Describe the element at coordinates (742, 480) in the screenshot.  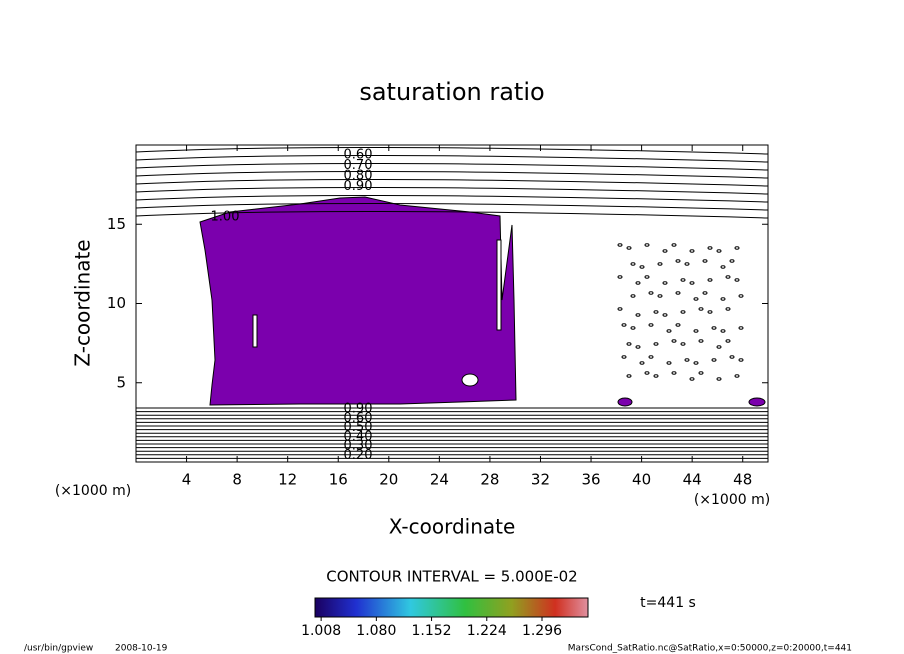
I see `x-tick-label: 48` at that location.